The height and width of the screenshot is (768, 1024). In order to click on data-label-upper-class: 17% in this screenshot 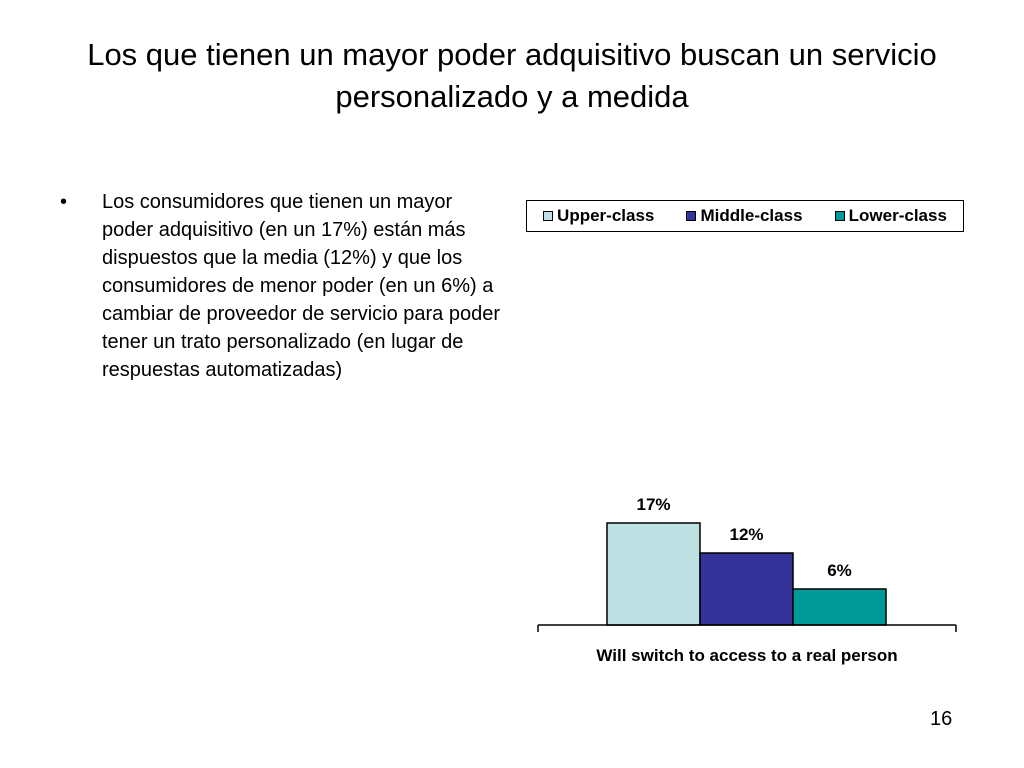, I will do `click(653, 504)`.